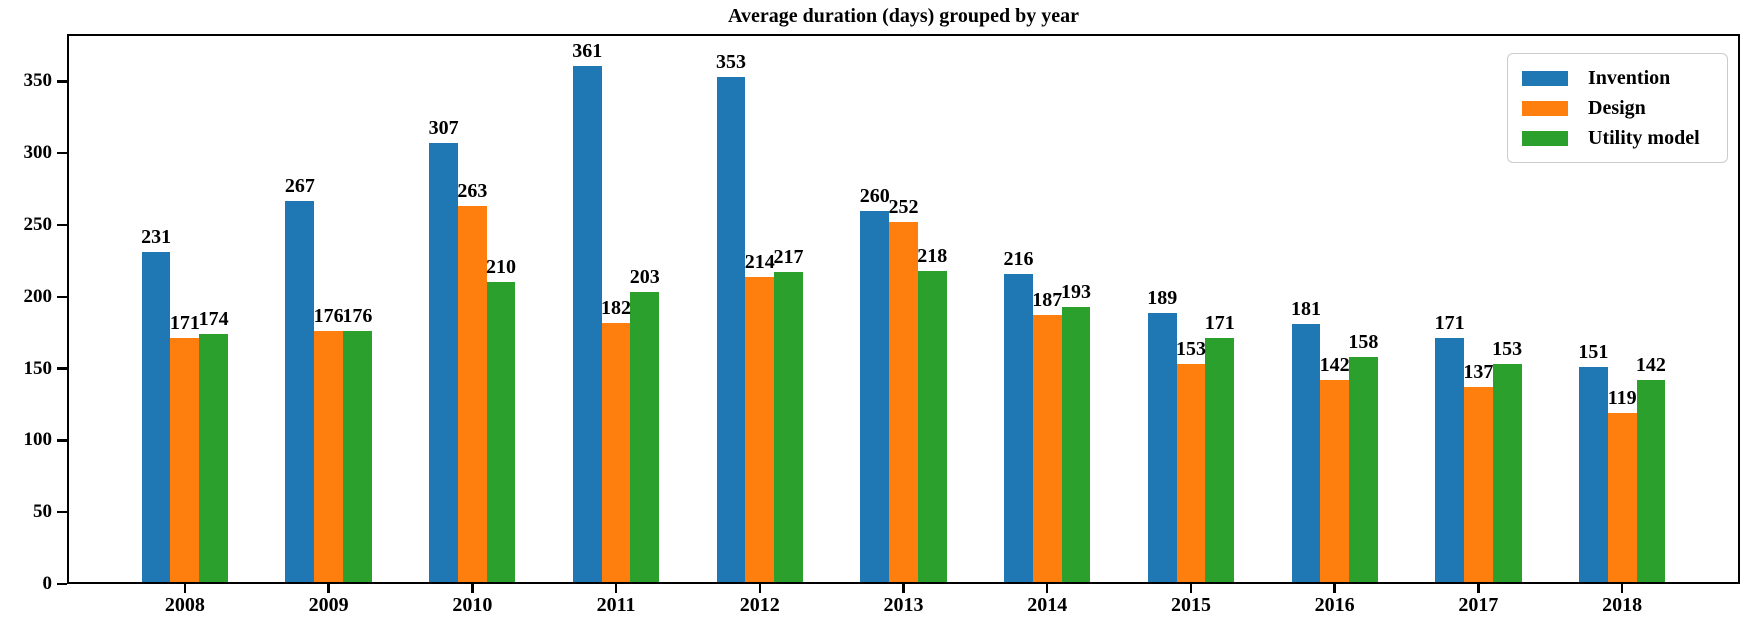 Image resolution: width=1756 pixels, height=635 pixels. I want to click on bar-value-label-design-2014: 187, so click(1047, 300).